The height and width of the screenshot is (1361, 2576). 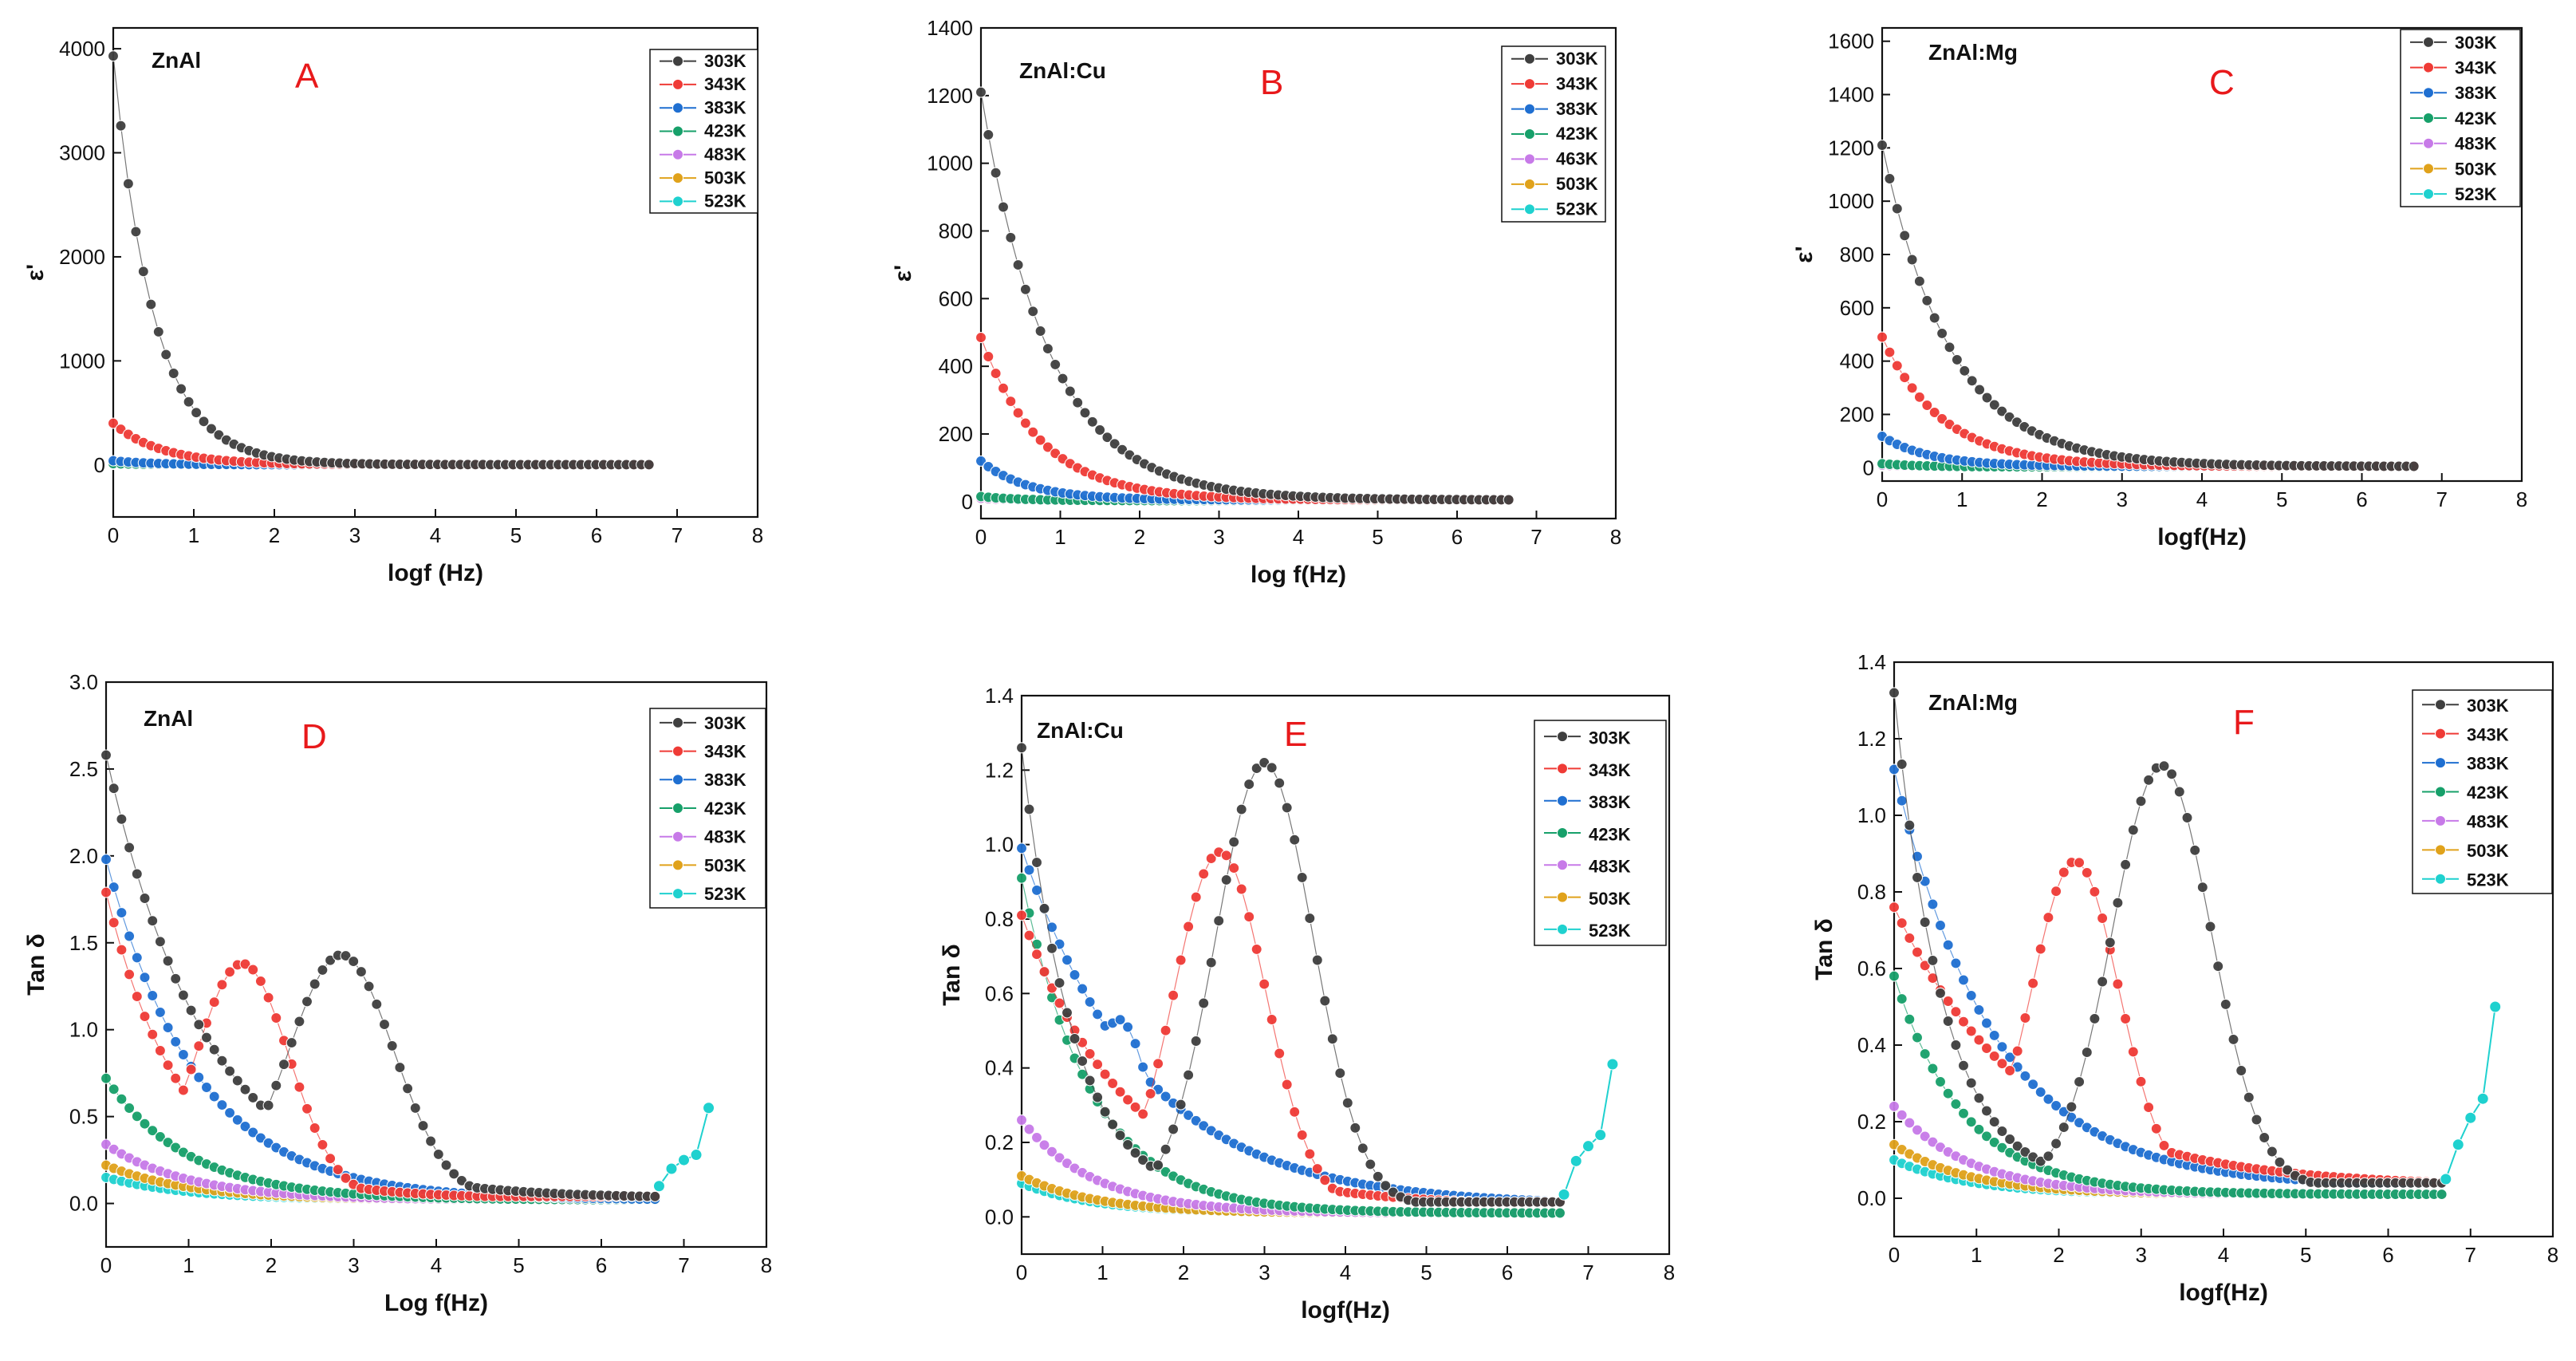 What do you see at coordinates (1871, 1045) in the screenshot?
I see `y-tick-label: 0.4` at bounding box center [1871, 1045].